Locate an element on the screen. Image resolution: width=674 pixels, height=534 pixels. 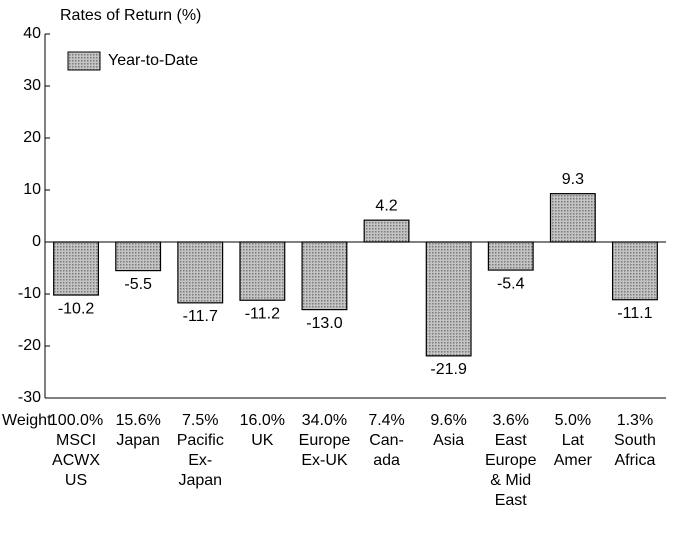
value-label: -11.1 is located at coordinates (634, 313).